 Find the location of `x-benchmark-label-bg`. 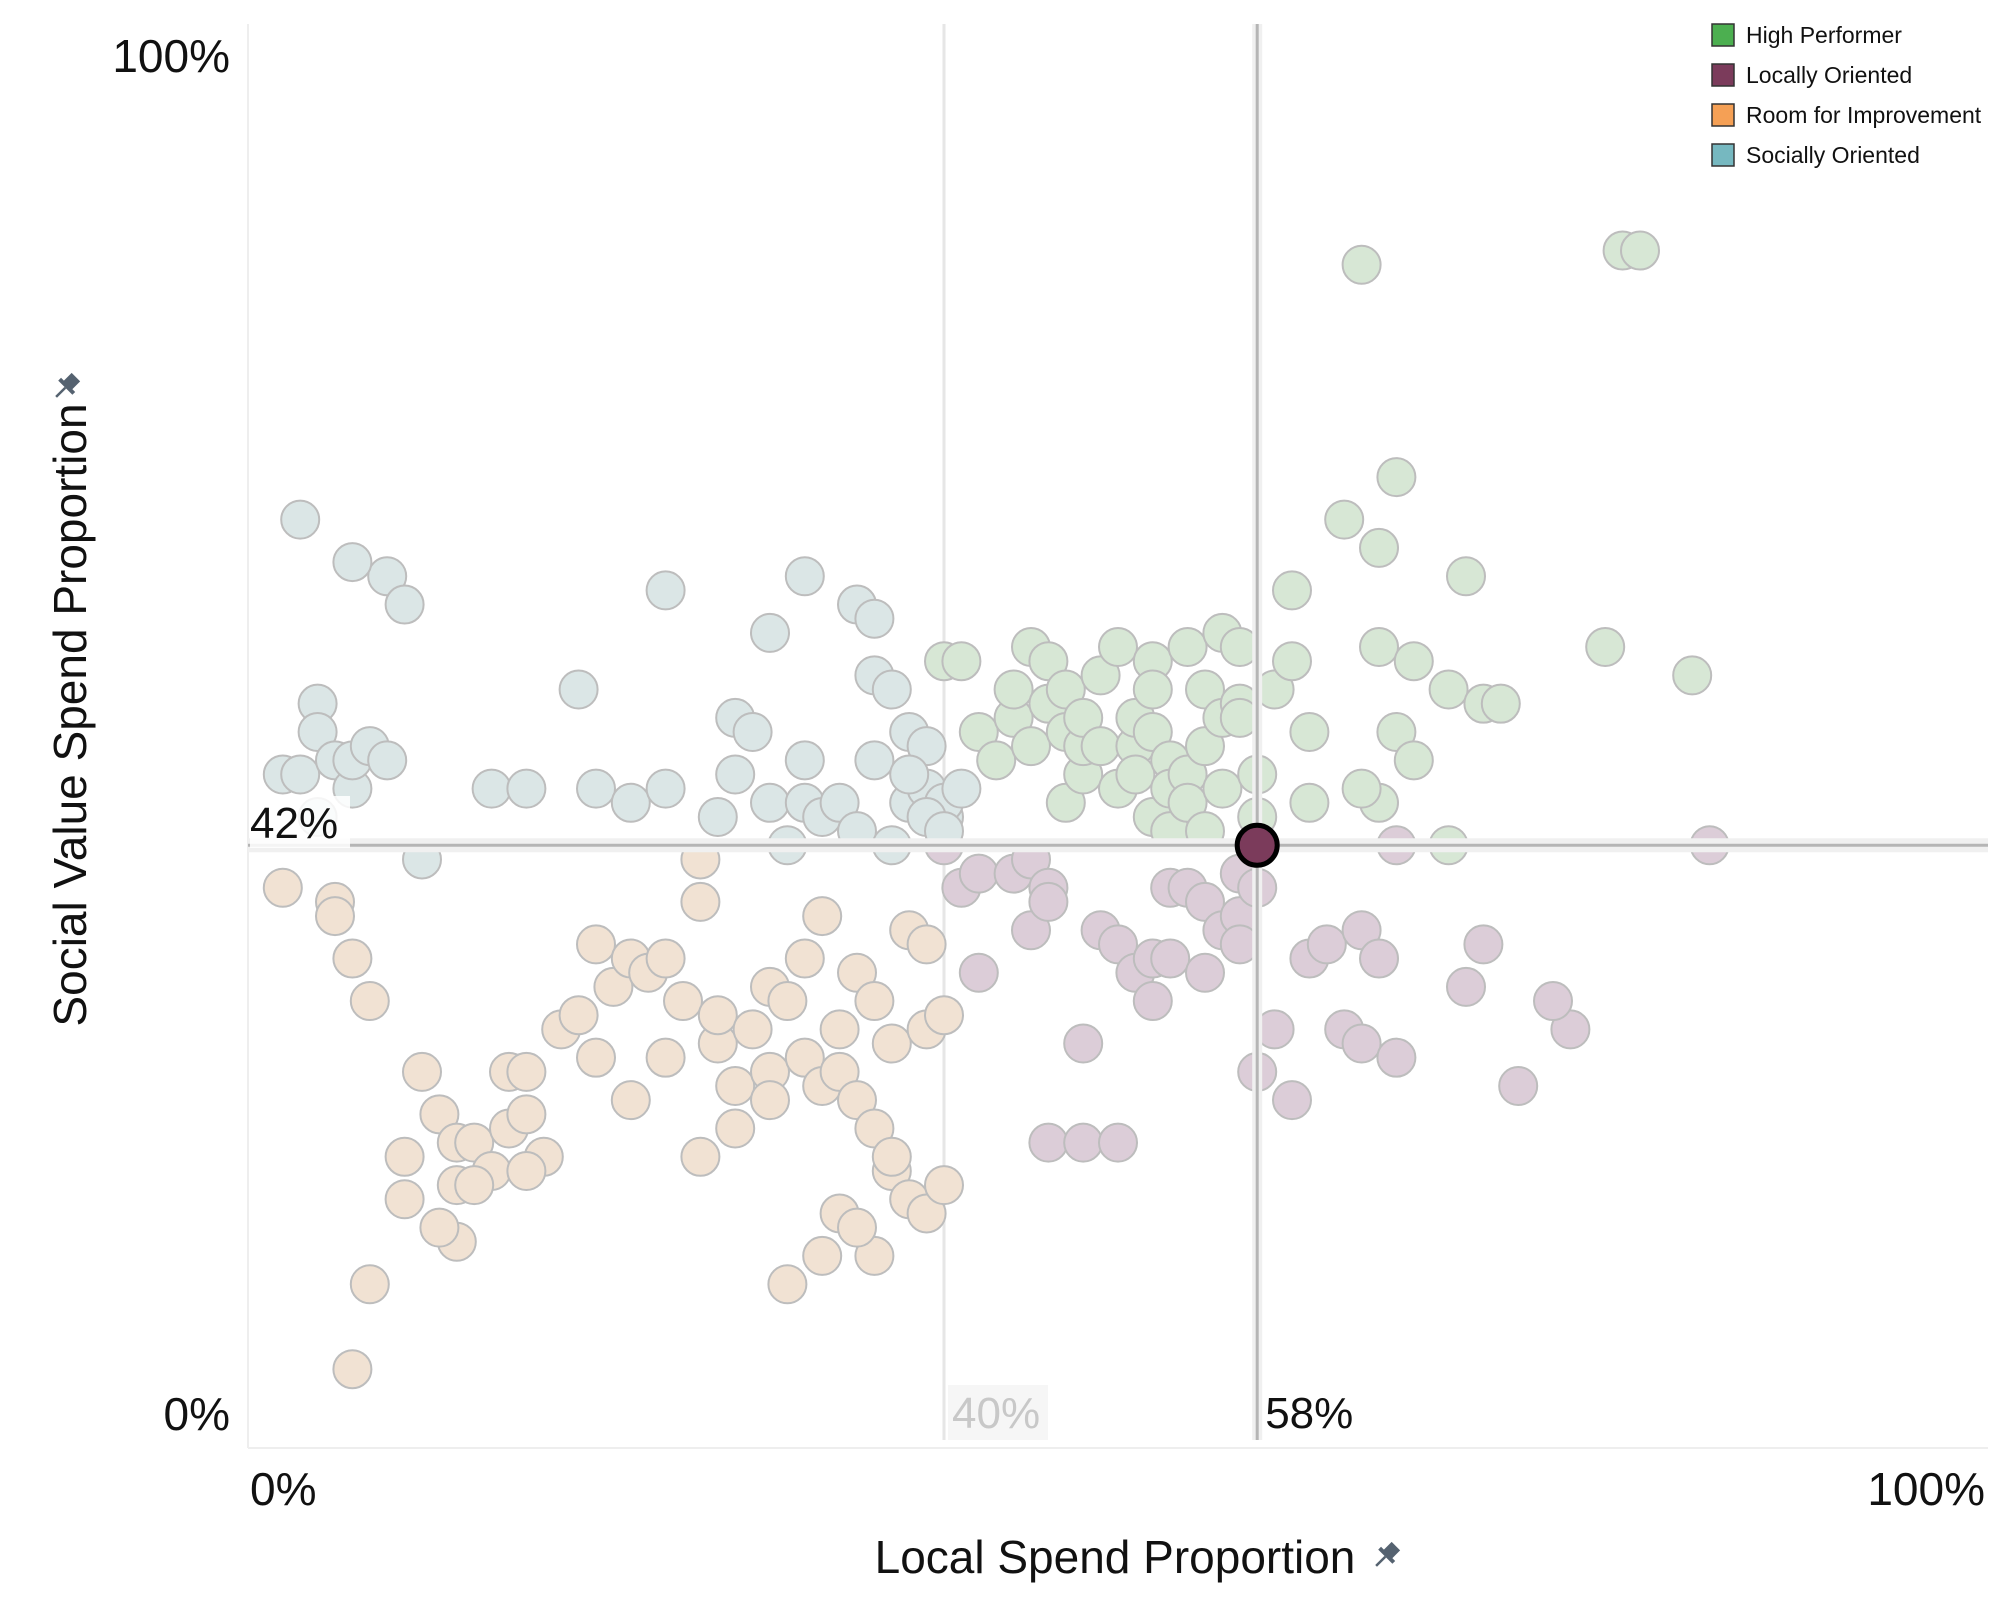

x-benchmark-label-bg is located at coordinates (998, 1412).